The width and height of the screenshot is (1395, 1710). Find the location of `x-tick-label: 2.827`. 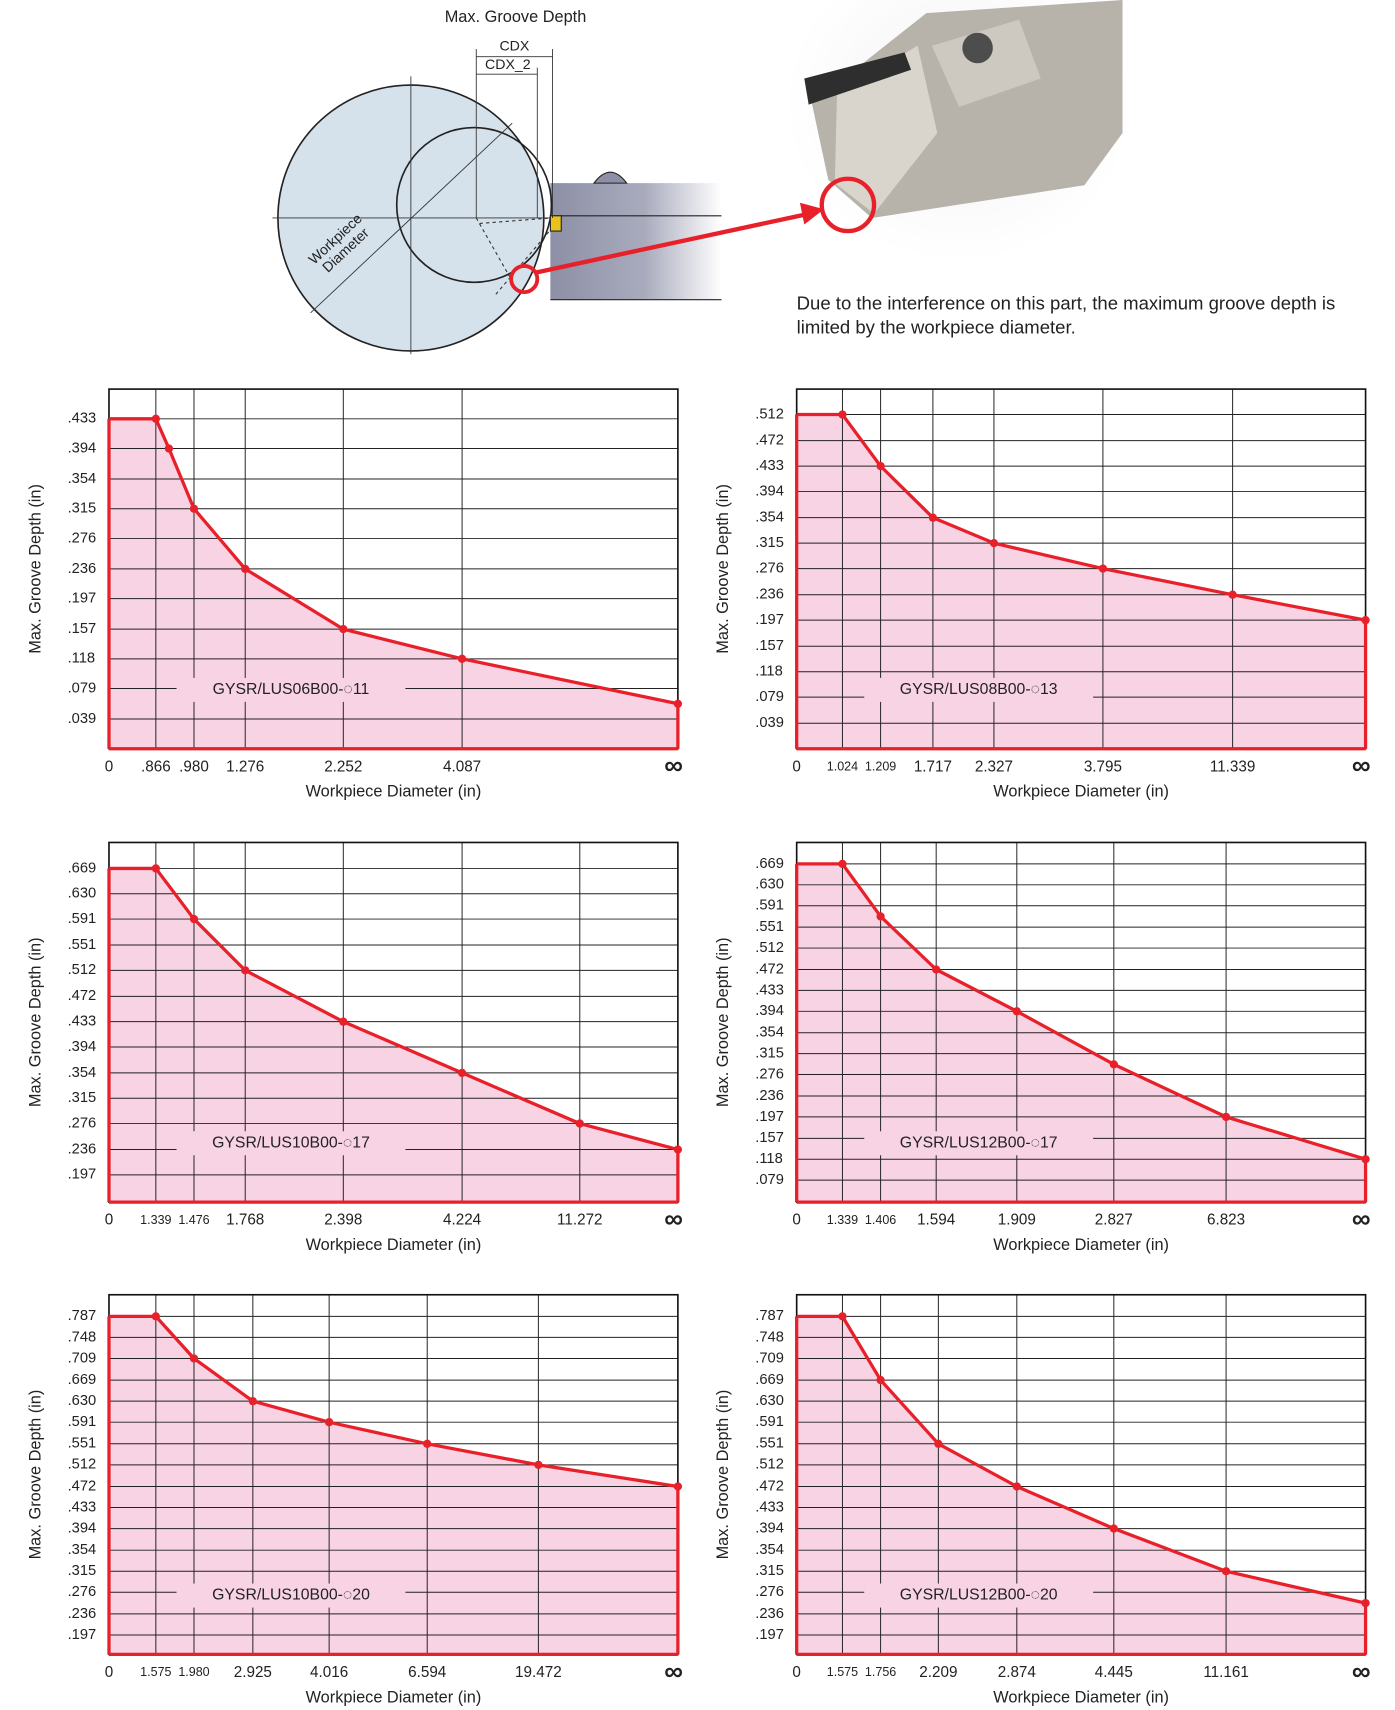

x-tick-label: 2.827 is located at coordinates (1114, 1220).